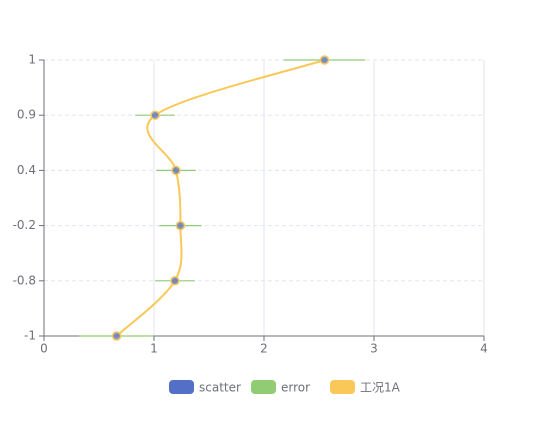 This screenshot has height=424, width=550. Describe the element at coordinates (32, 60) in the screenshot. I see `y-tick-label: 1` at that location.